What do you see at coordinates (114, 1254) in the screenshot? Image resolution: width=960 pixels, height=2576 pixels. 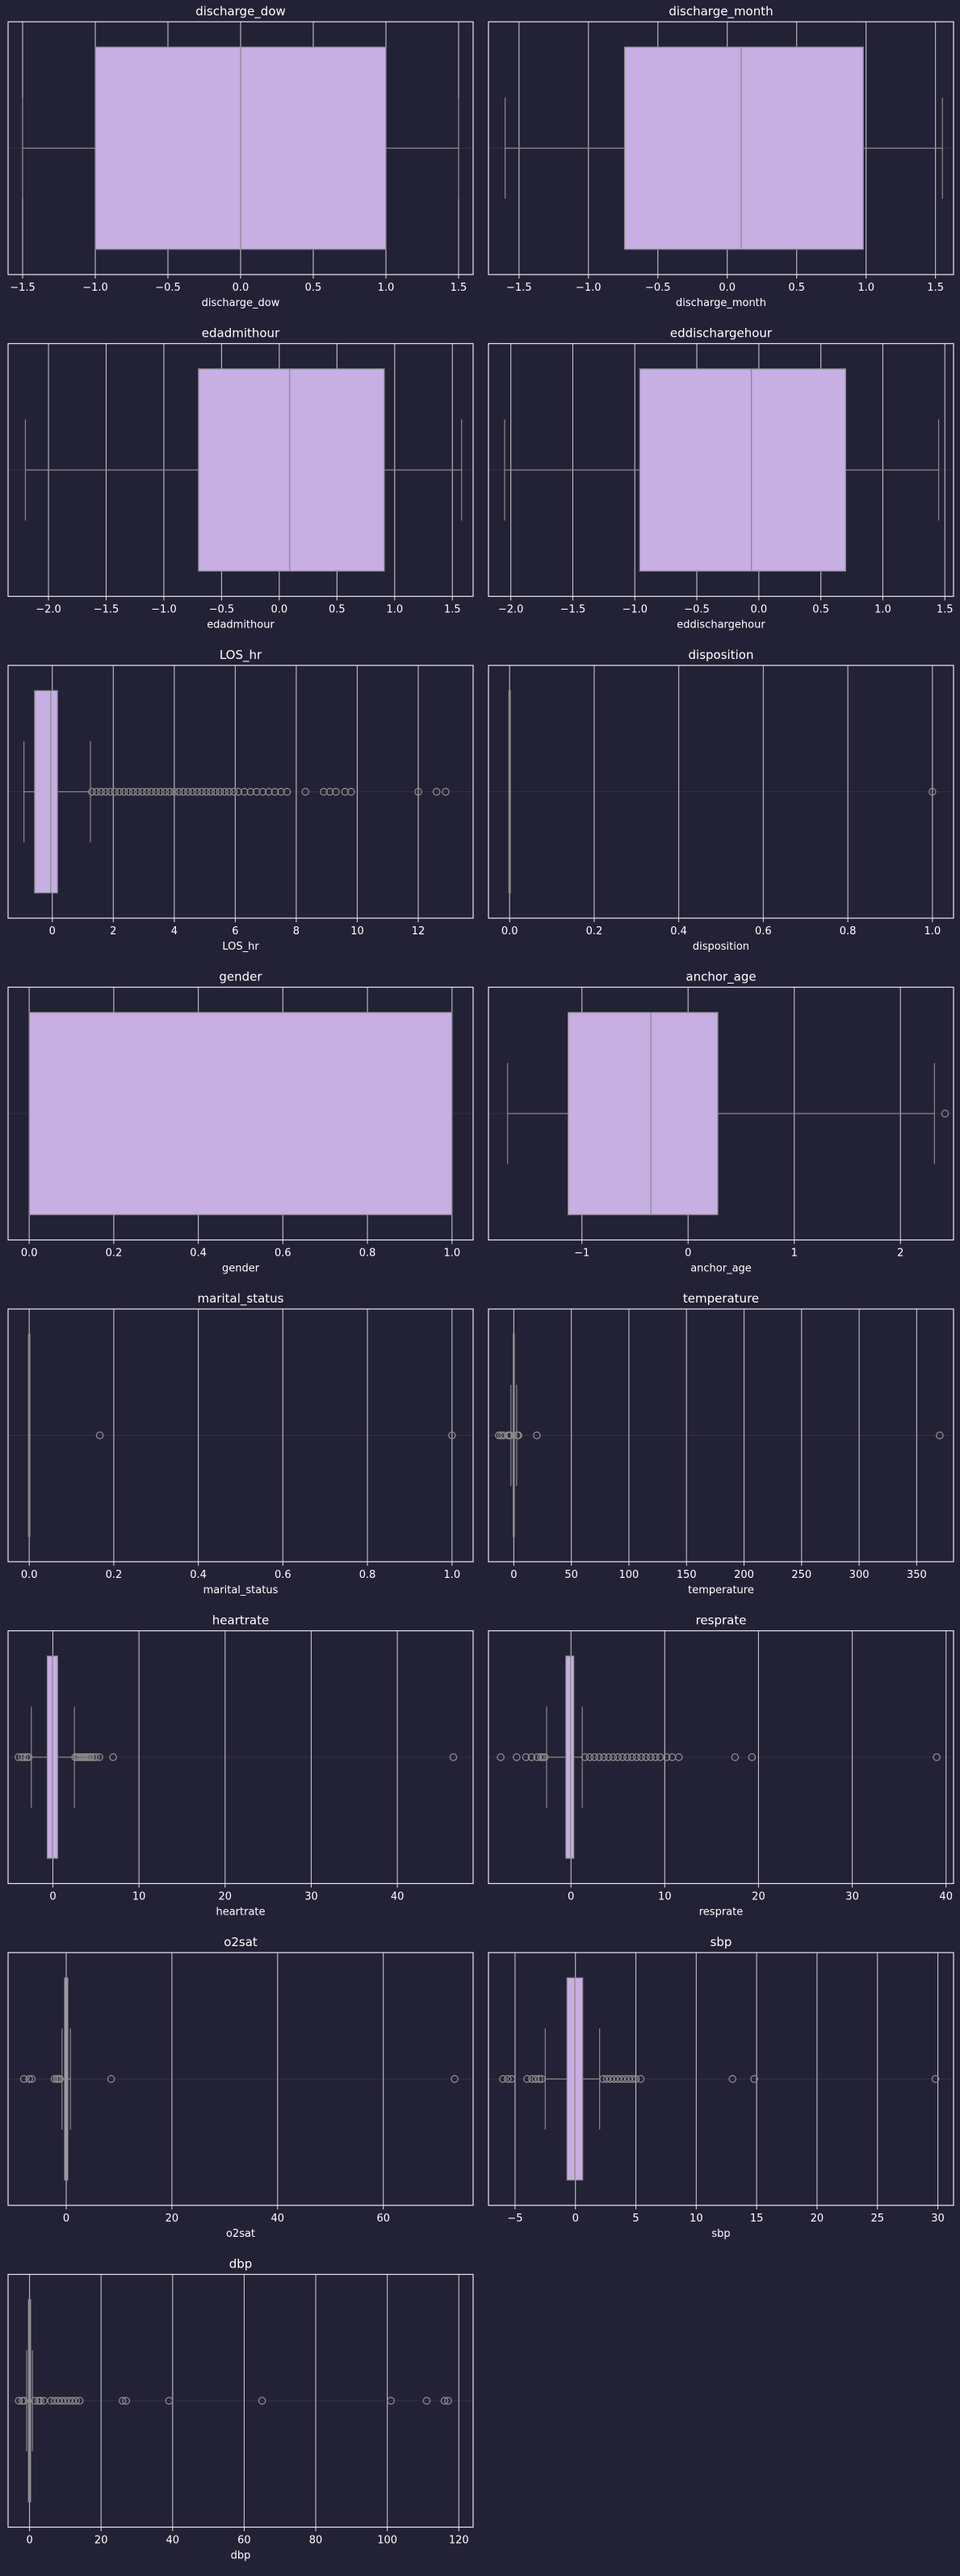 I see `tick-label: 0.2` at bounding box center [114, 1254].